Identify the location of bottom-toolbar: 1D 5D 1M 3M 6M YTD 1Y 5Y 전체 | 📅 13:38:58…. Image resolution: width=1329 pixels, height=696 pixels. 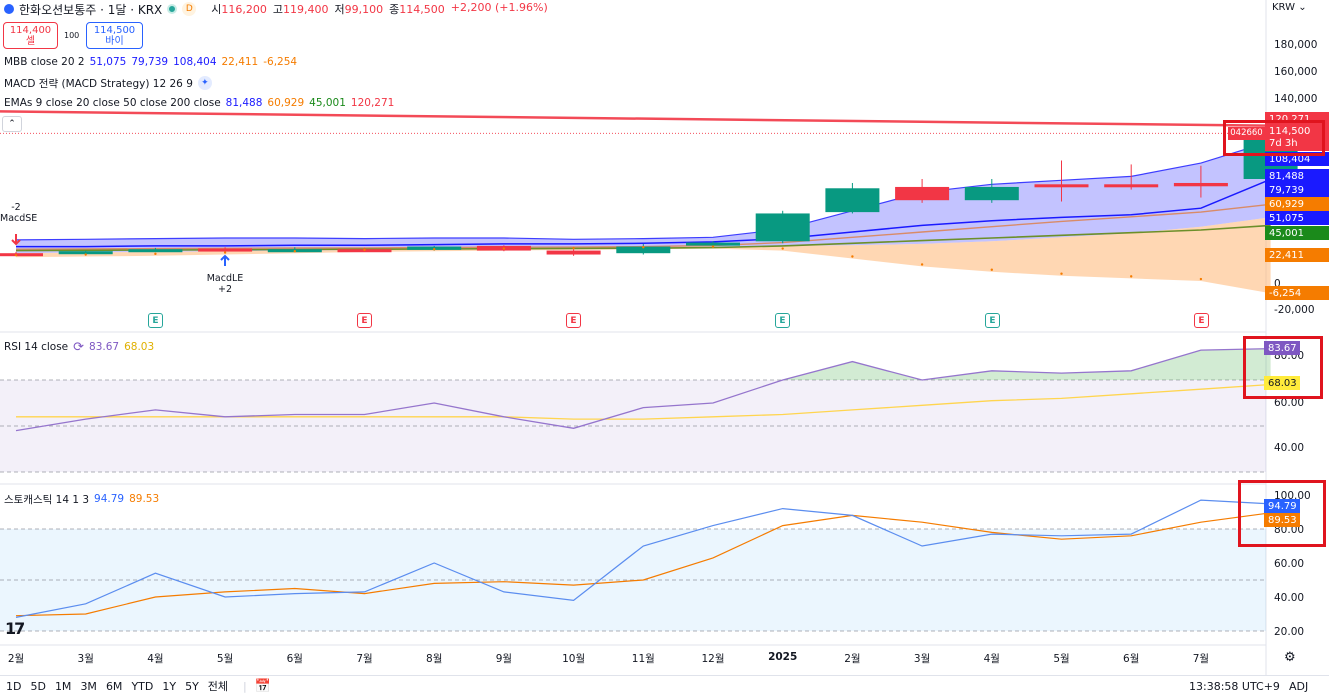
(664, 685).